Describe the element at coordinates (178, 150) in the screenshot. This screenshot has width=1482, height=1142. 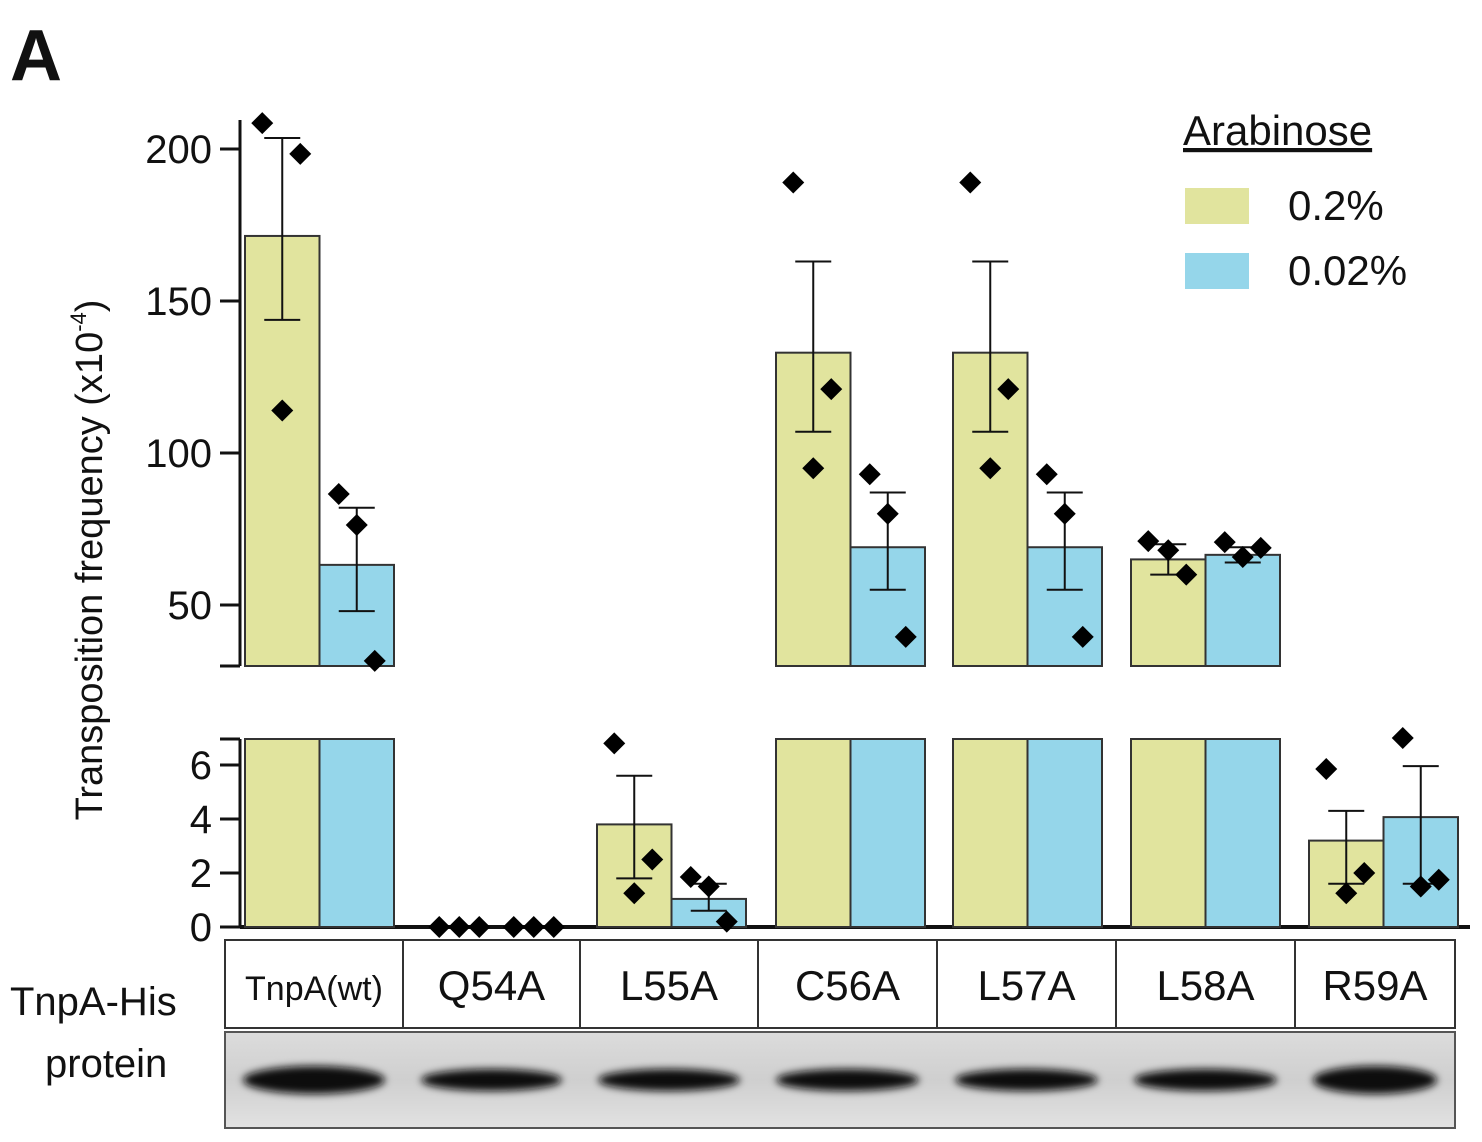
I see `y-tick-label: 200` at that location.